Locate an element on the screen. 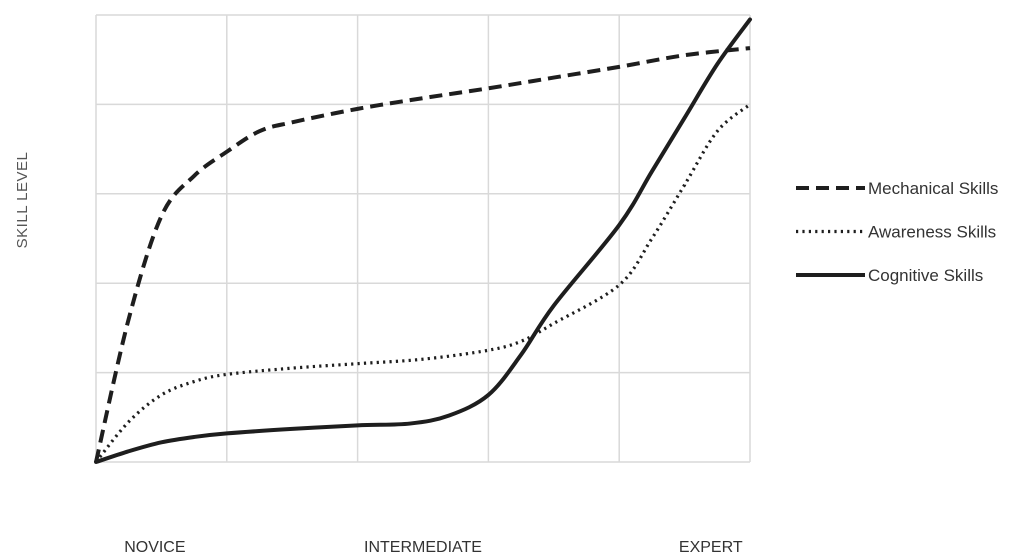 The image size is (1021, 554). legend-label: Awareness Skills is located at coordinates (932, 232).